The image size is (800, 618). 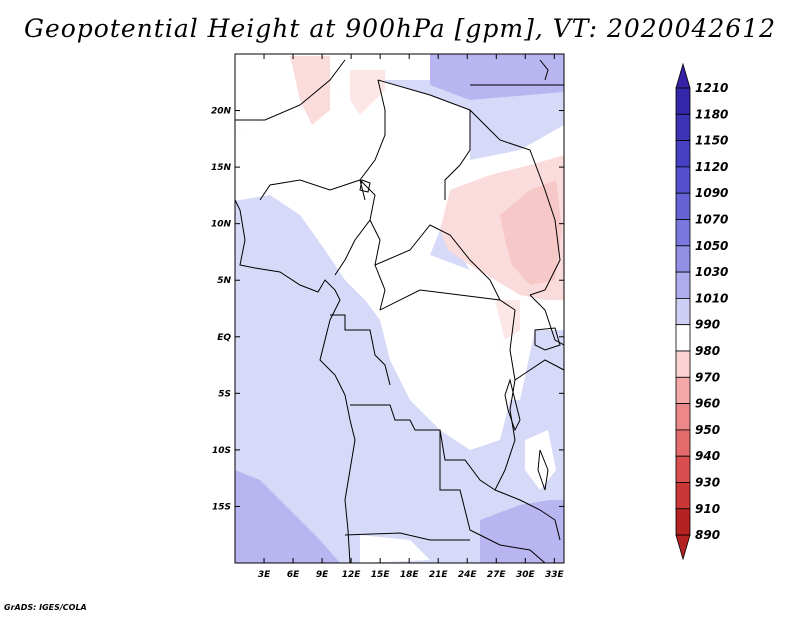 I want to click on colorbar-label: 1210, so click(x=711, y=88).